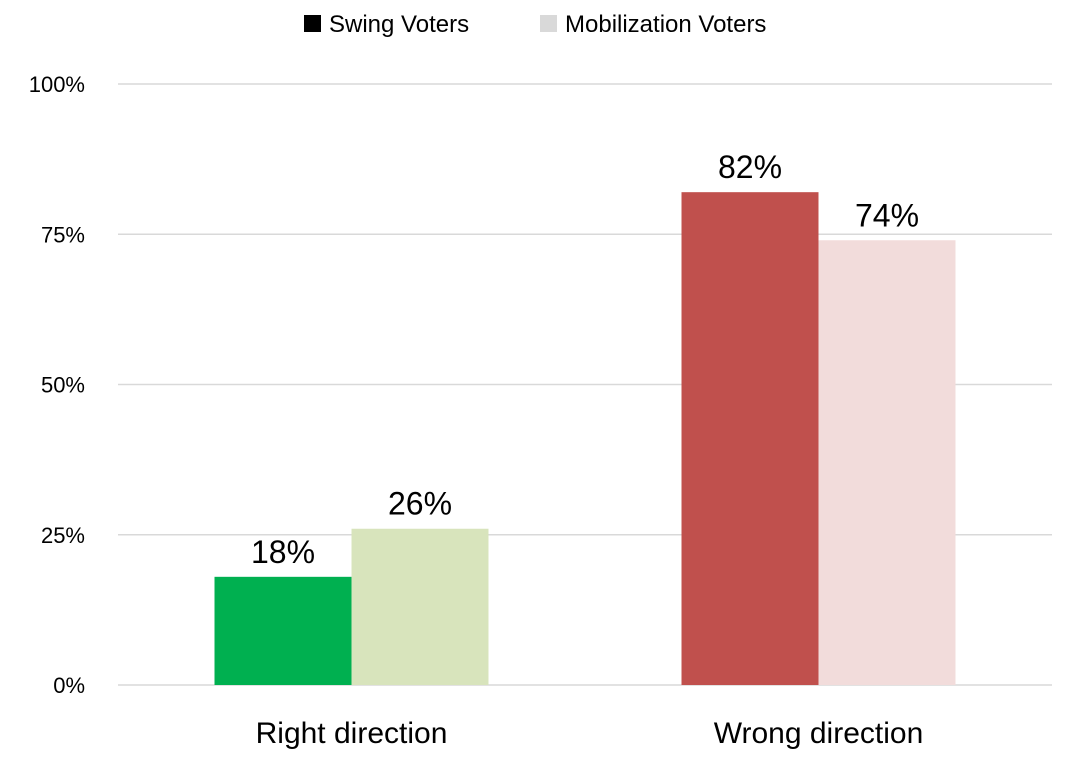 The height and width of the screenshot is (757, 1076). What do you see at coordinates (352, 733) in the screenshot?
I see `category-label: Right direction` at bounding box center [352, 733].